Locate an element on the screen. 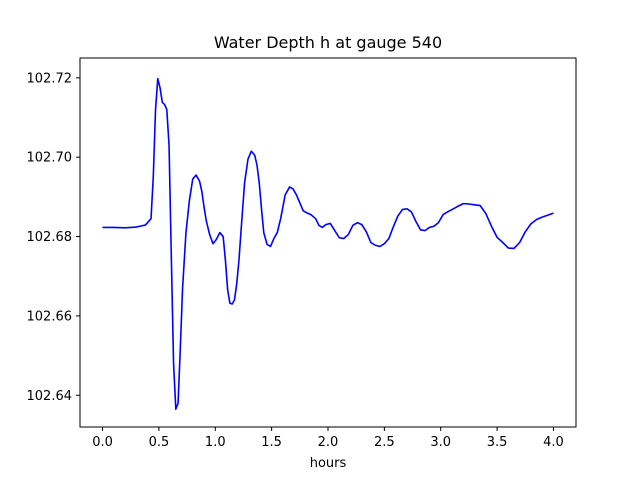 Image resolution: width=640 pixels, height=485 pixels. x-axis: 0.0 0.5 1.0 1.5 2.0 2.5 3.0 3.5 4.0 is located at coordinates (328, 438).